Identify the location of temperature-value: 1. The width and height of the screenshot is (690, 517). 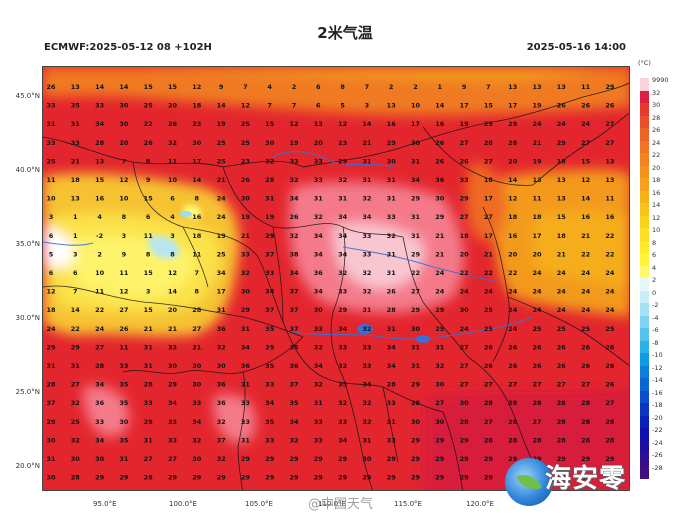
(440, 87).